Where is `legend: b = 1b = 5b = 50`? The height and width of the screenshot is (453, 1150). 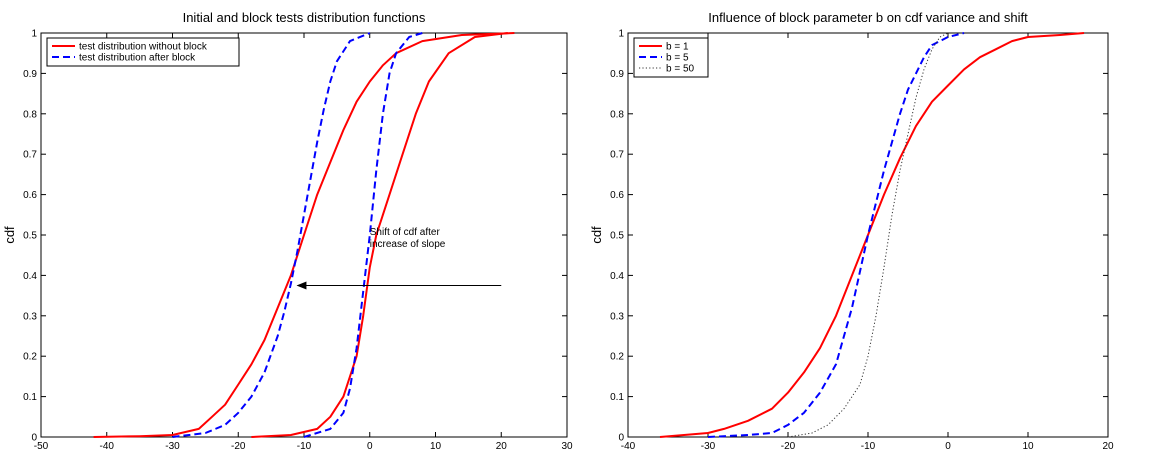 legend: b = 1b = 5b = 50 is located at coordinates (671, 57).